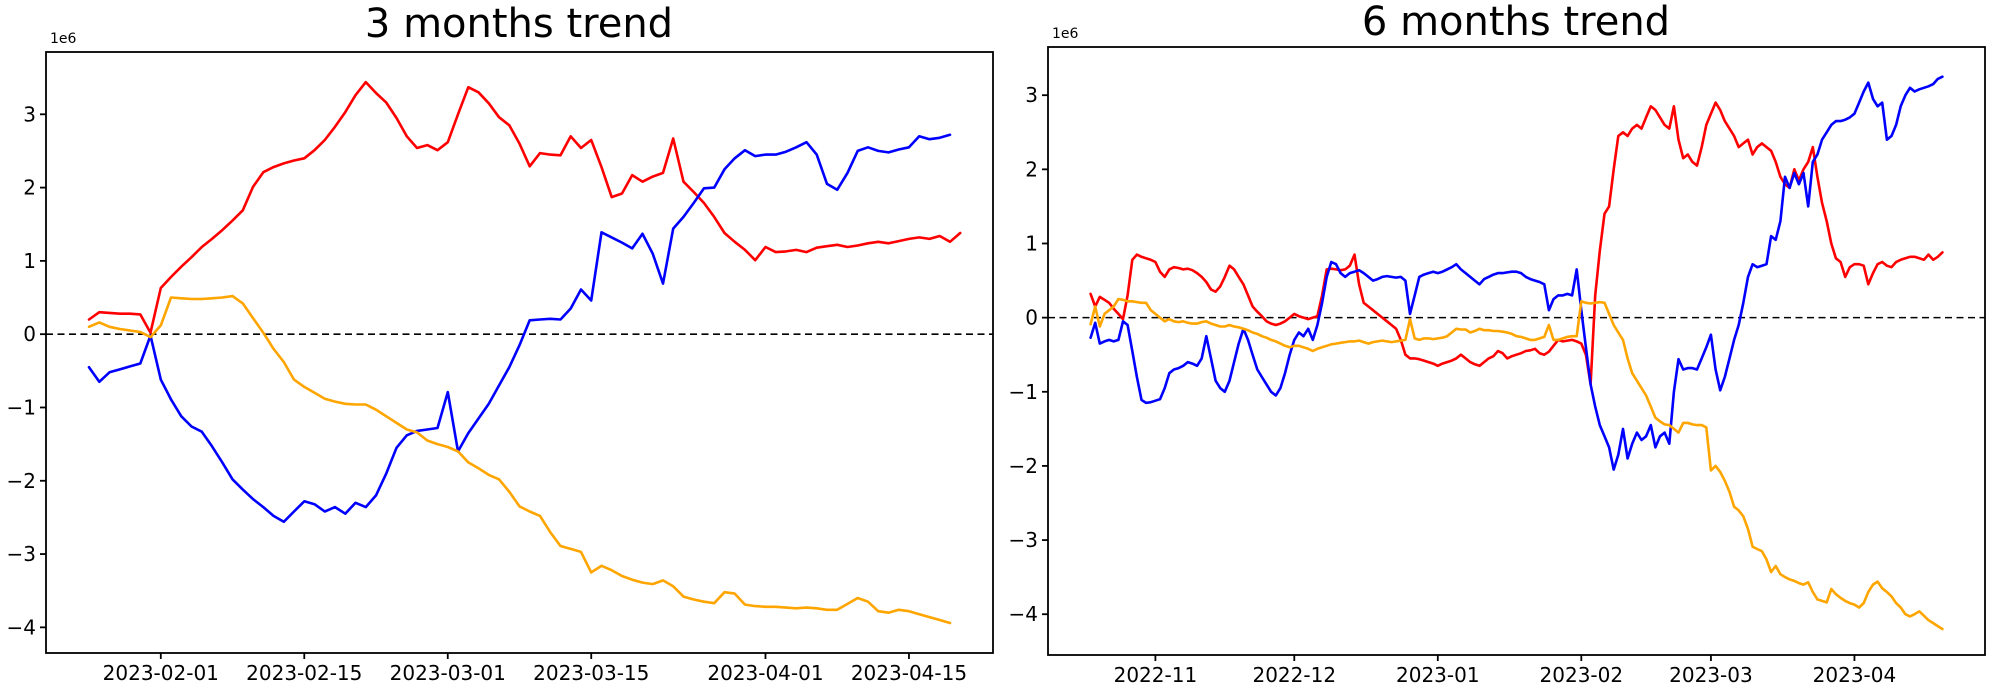 Image resolution: width=2000 pixels, height=700 pixels. What do you see at coordinates (519, 24) in the screenshot?
I see `chart-title-3-months: 3 months trend` at bounding box center [519, 24].